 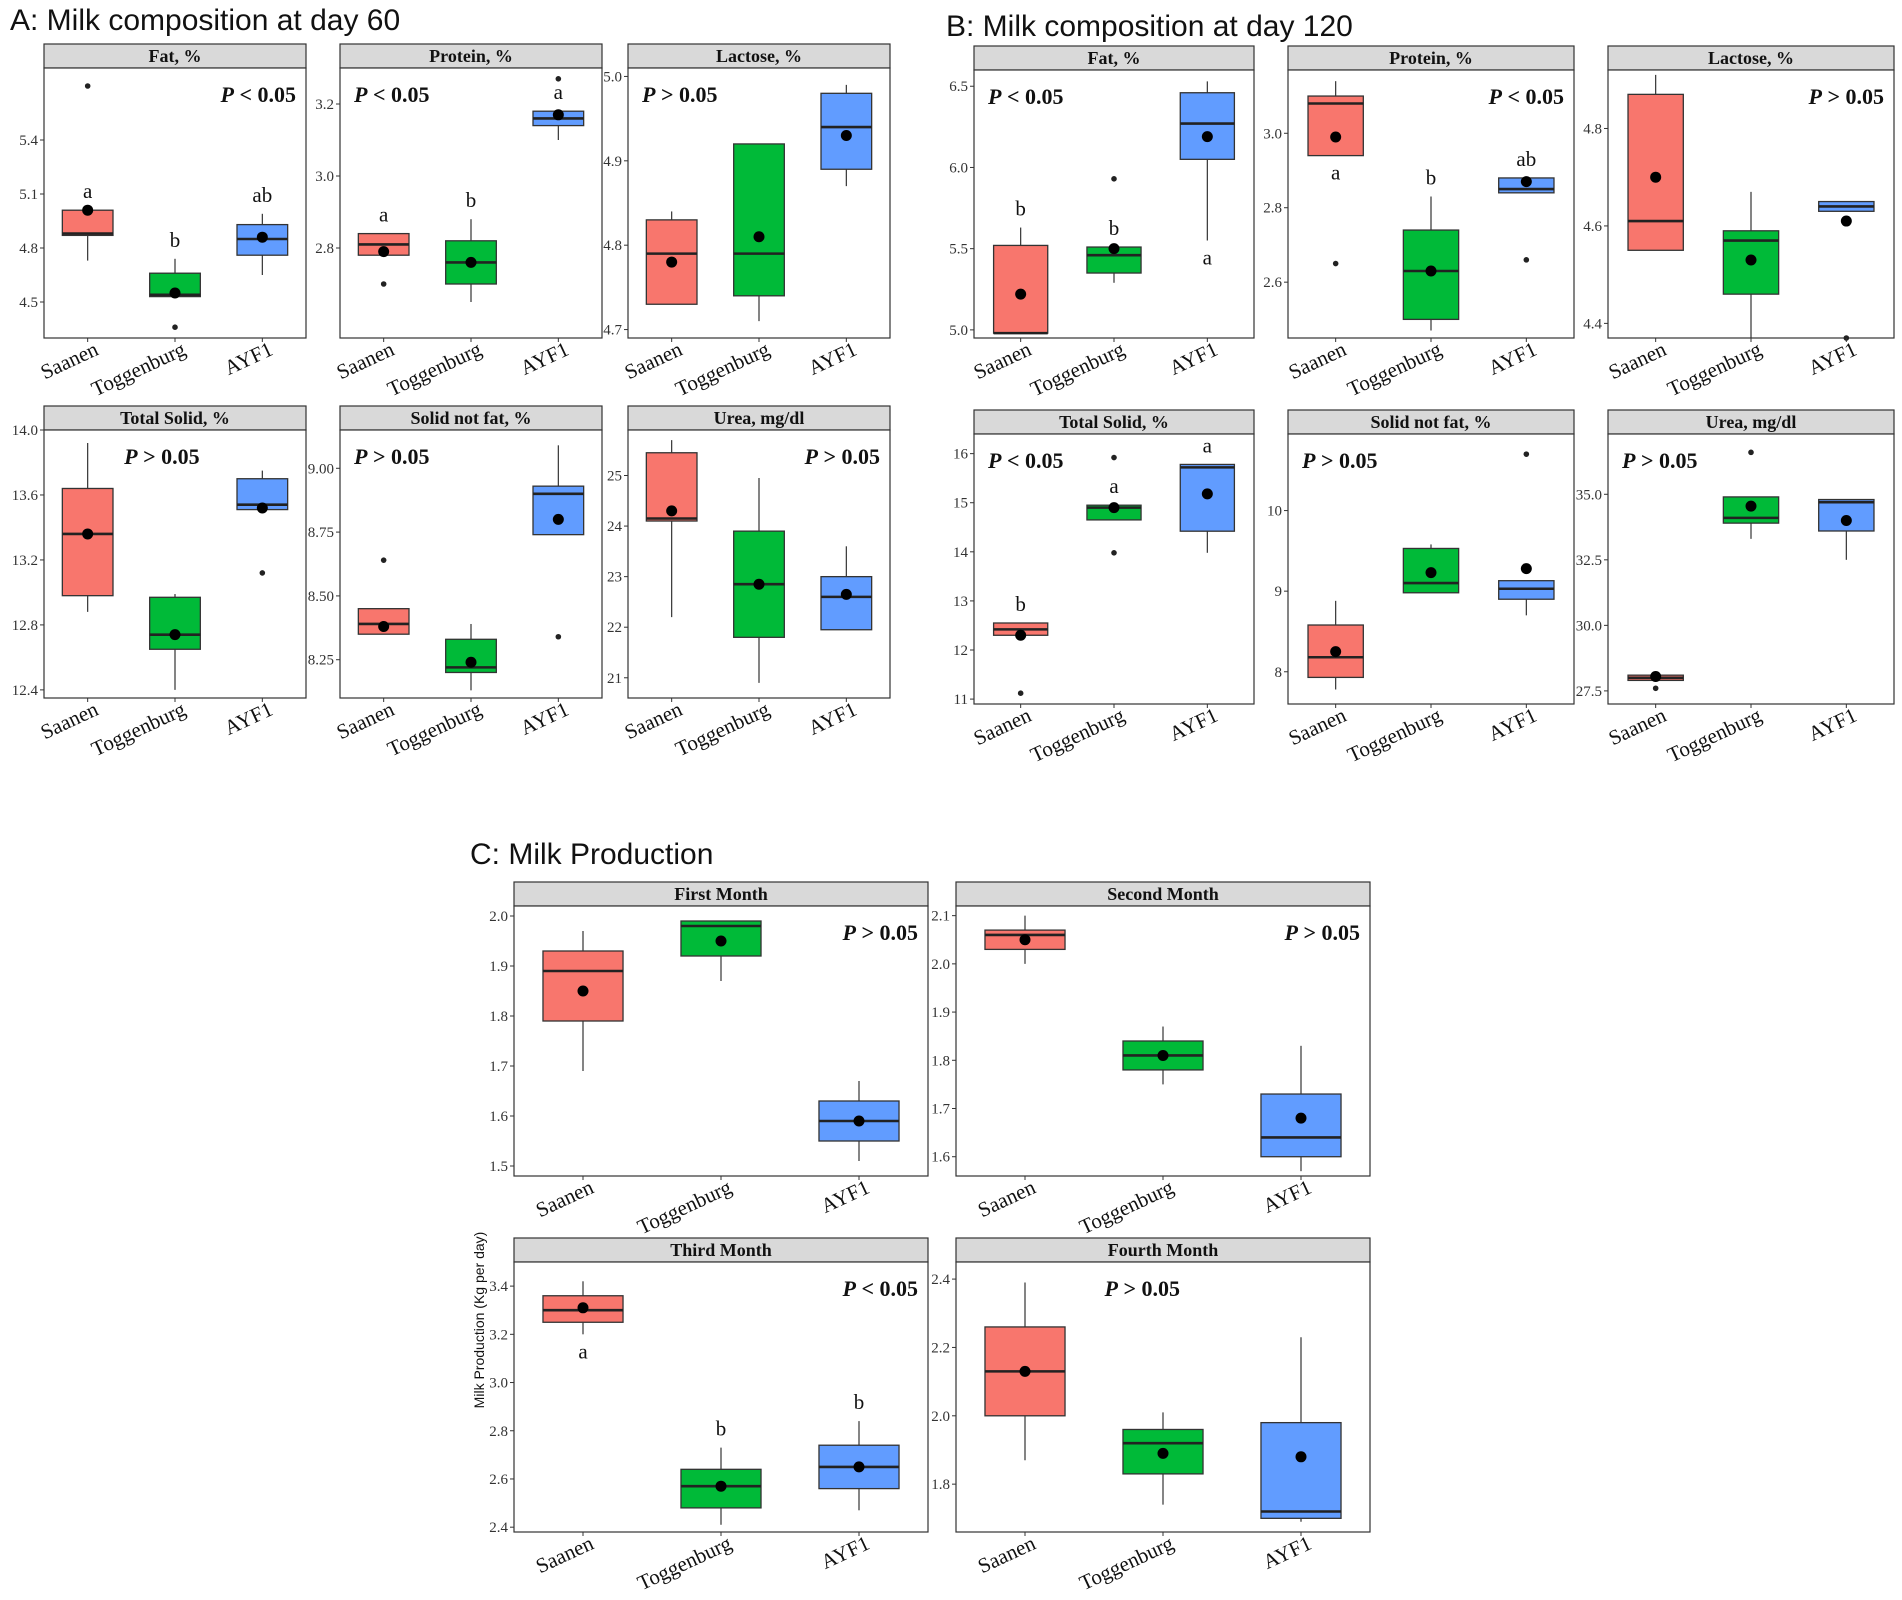 What do you see at coordinates (1163, 894) in the screenshot?
I see `panel-title: Second Month` at bounding box center [1163, 894].